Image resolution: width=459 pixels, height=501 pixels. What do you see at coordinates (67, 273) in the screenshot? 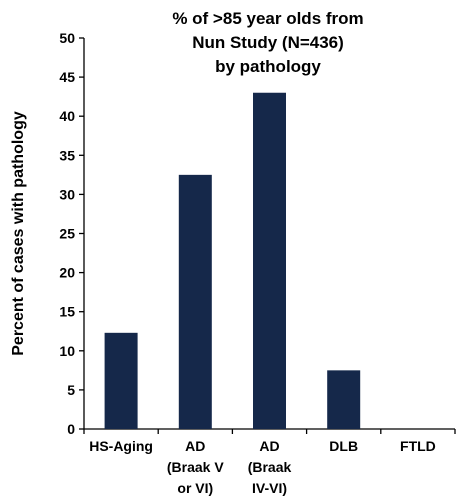
I see `y-tick-label: 20` at bounding box center [67, 273].